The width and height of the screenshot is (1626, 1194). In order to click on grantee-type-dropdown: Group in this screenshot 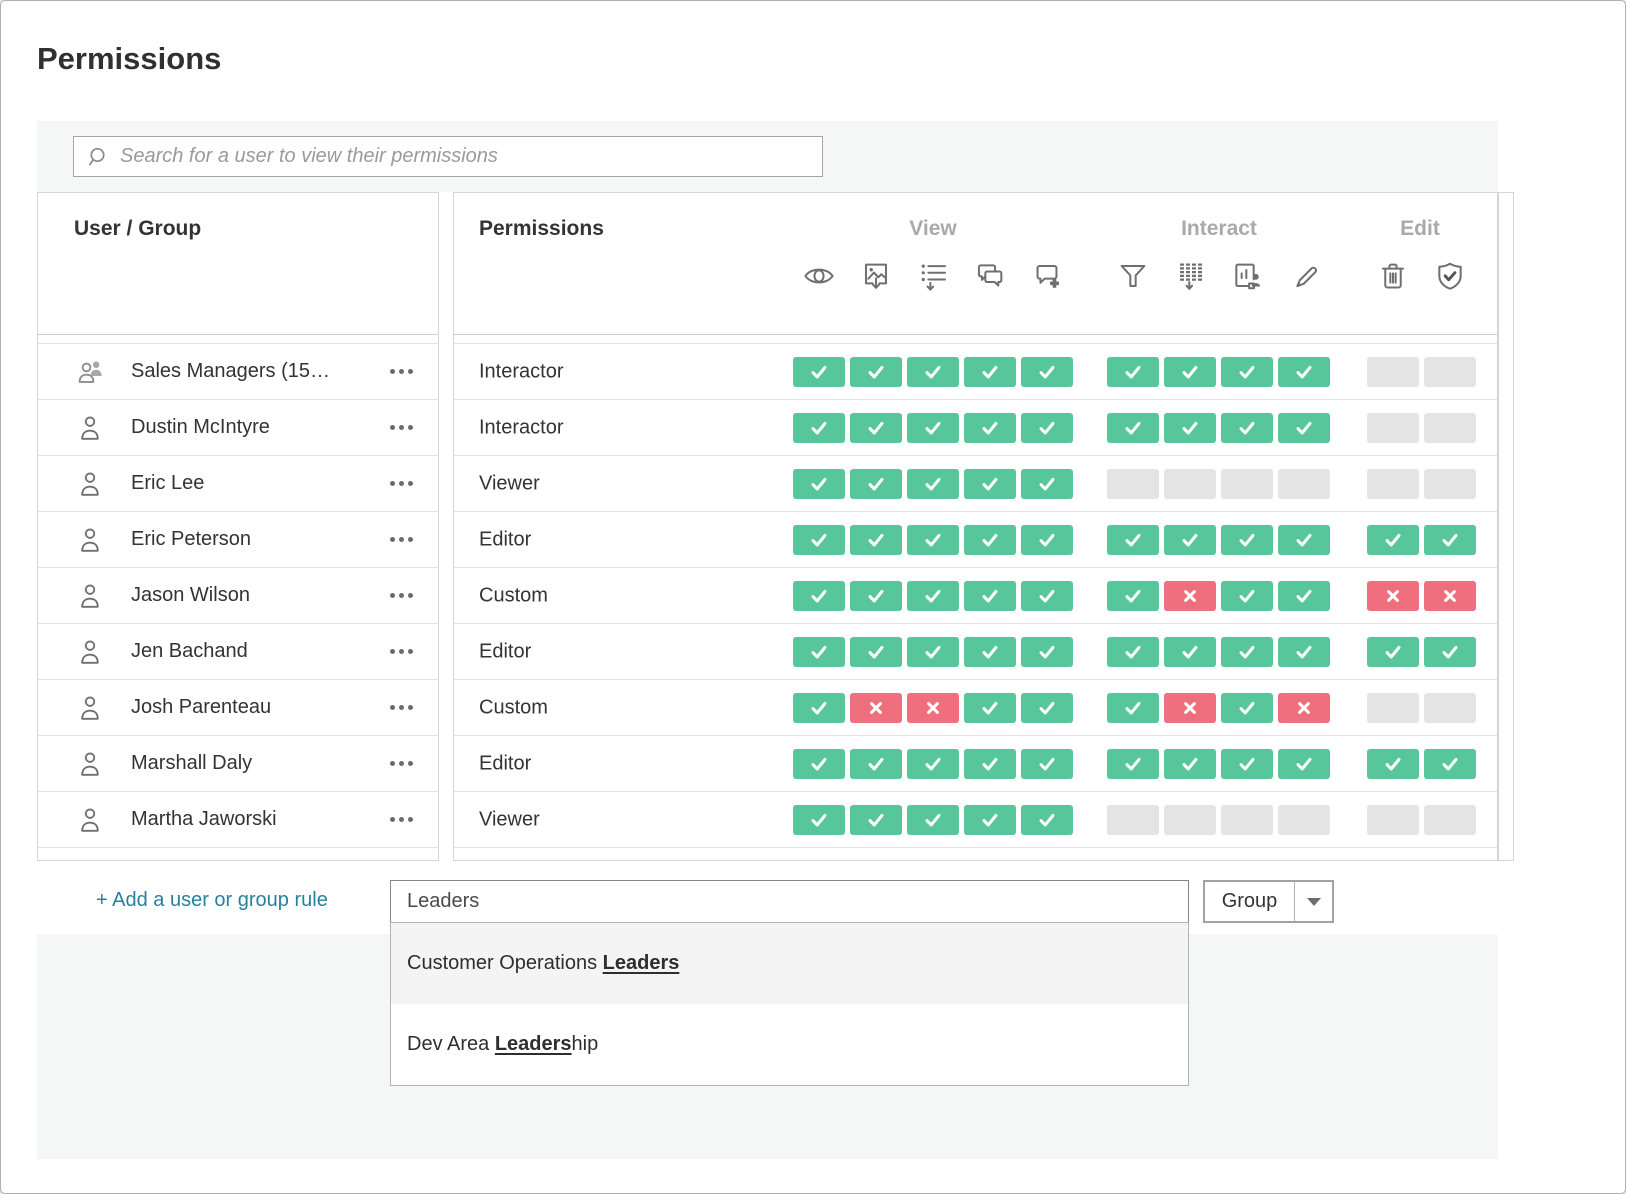, I will do `click(1268, 901)`.